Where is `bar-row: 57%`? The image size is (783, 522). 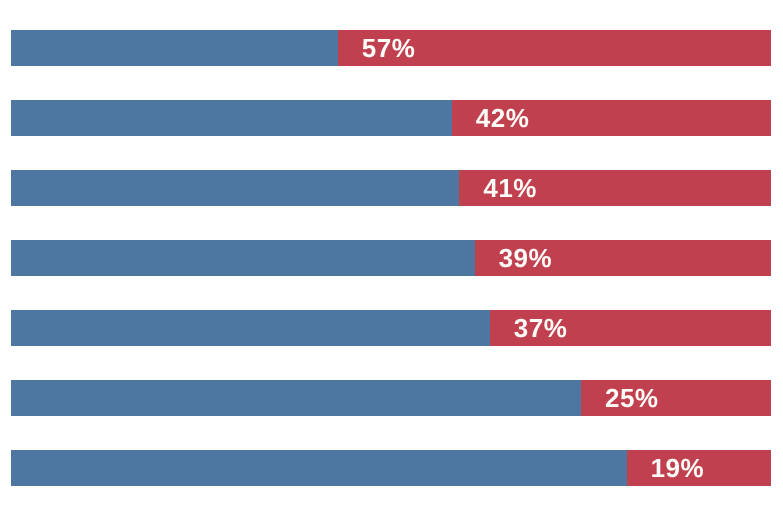
bar-row: 57% is located at coordinates (391, 48).